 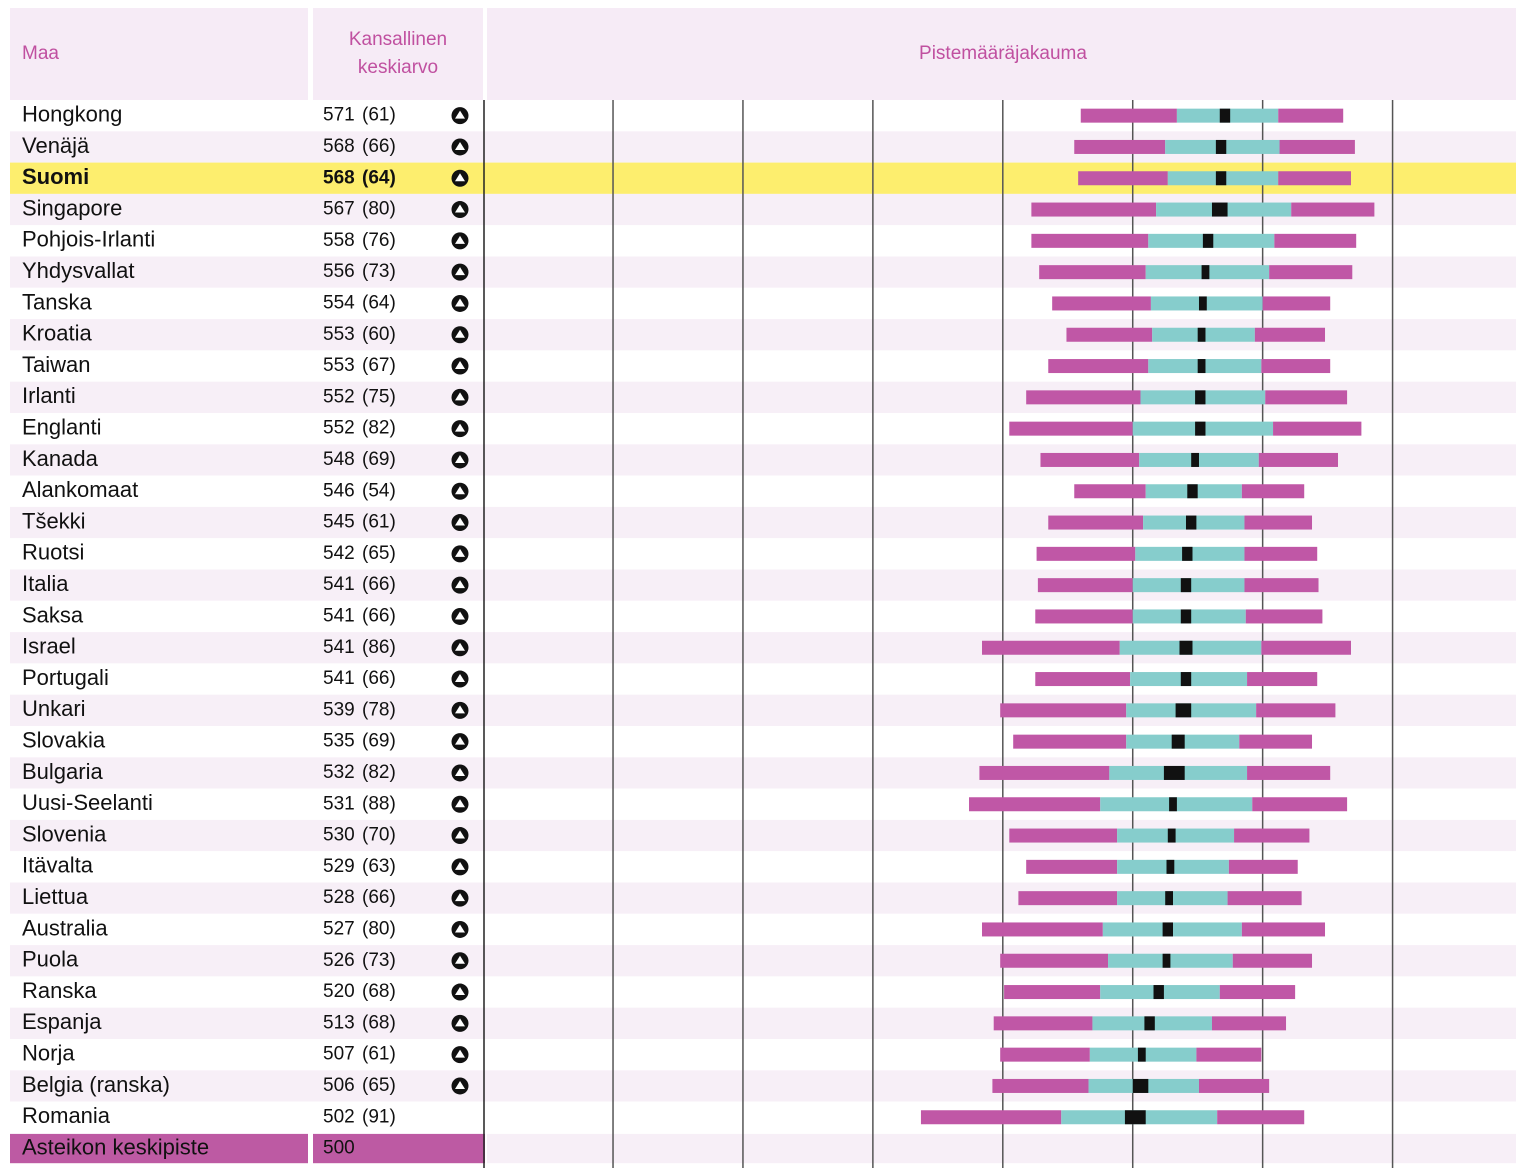 I want to click on footer-bg, so click(x=399, y=1148).